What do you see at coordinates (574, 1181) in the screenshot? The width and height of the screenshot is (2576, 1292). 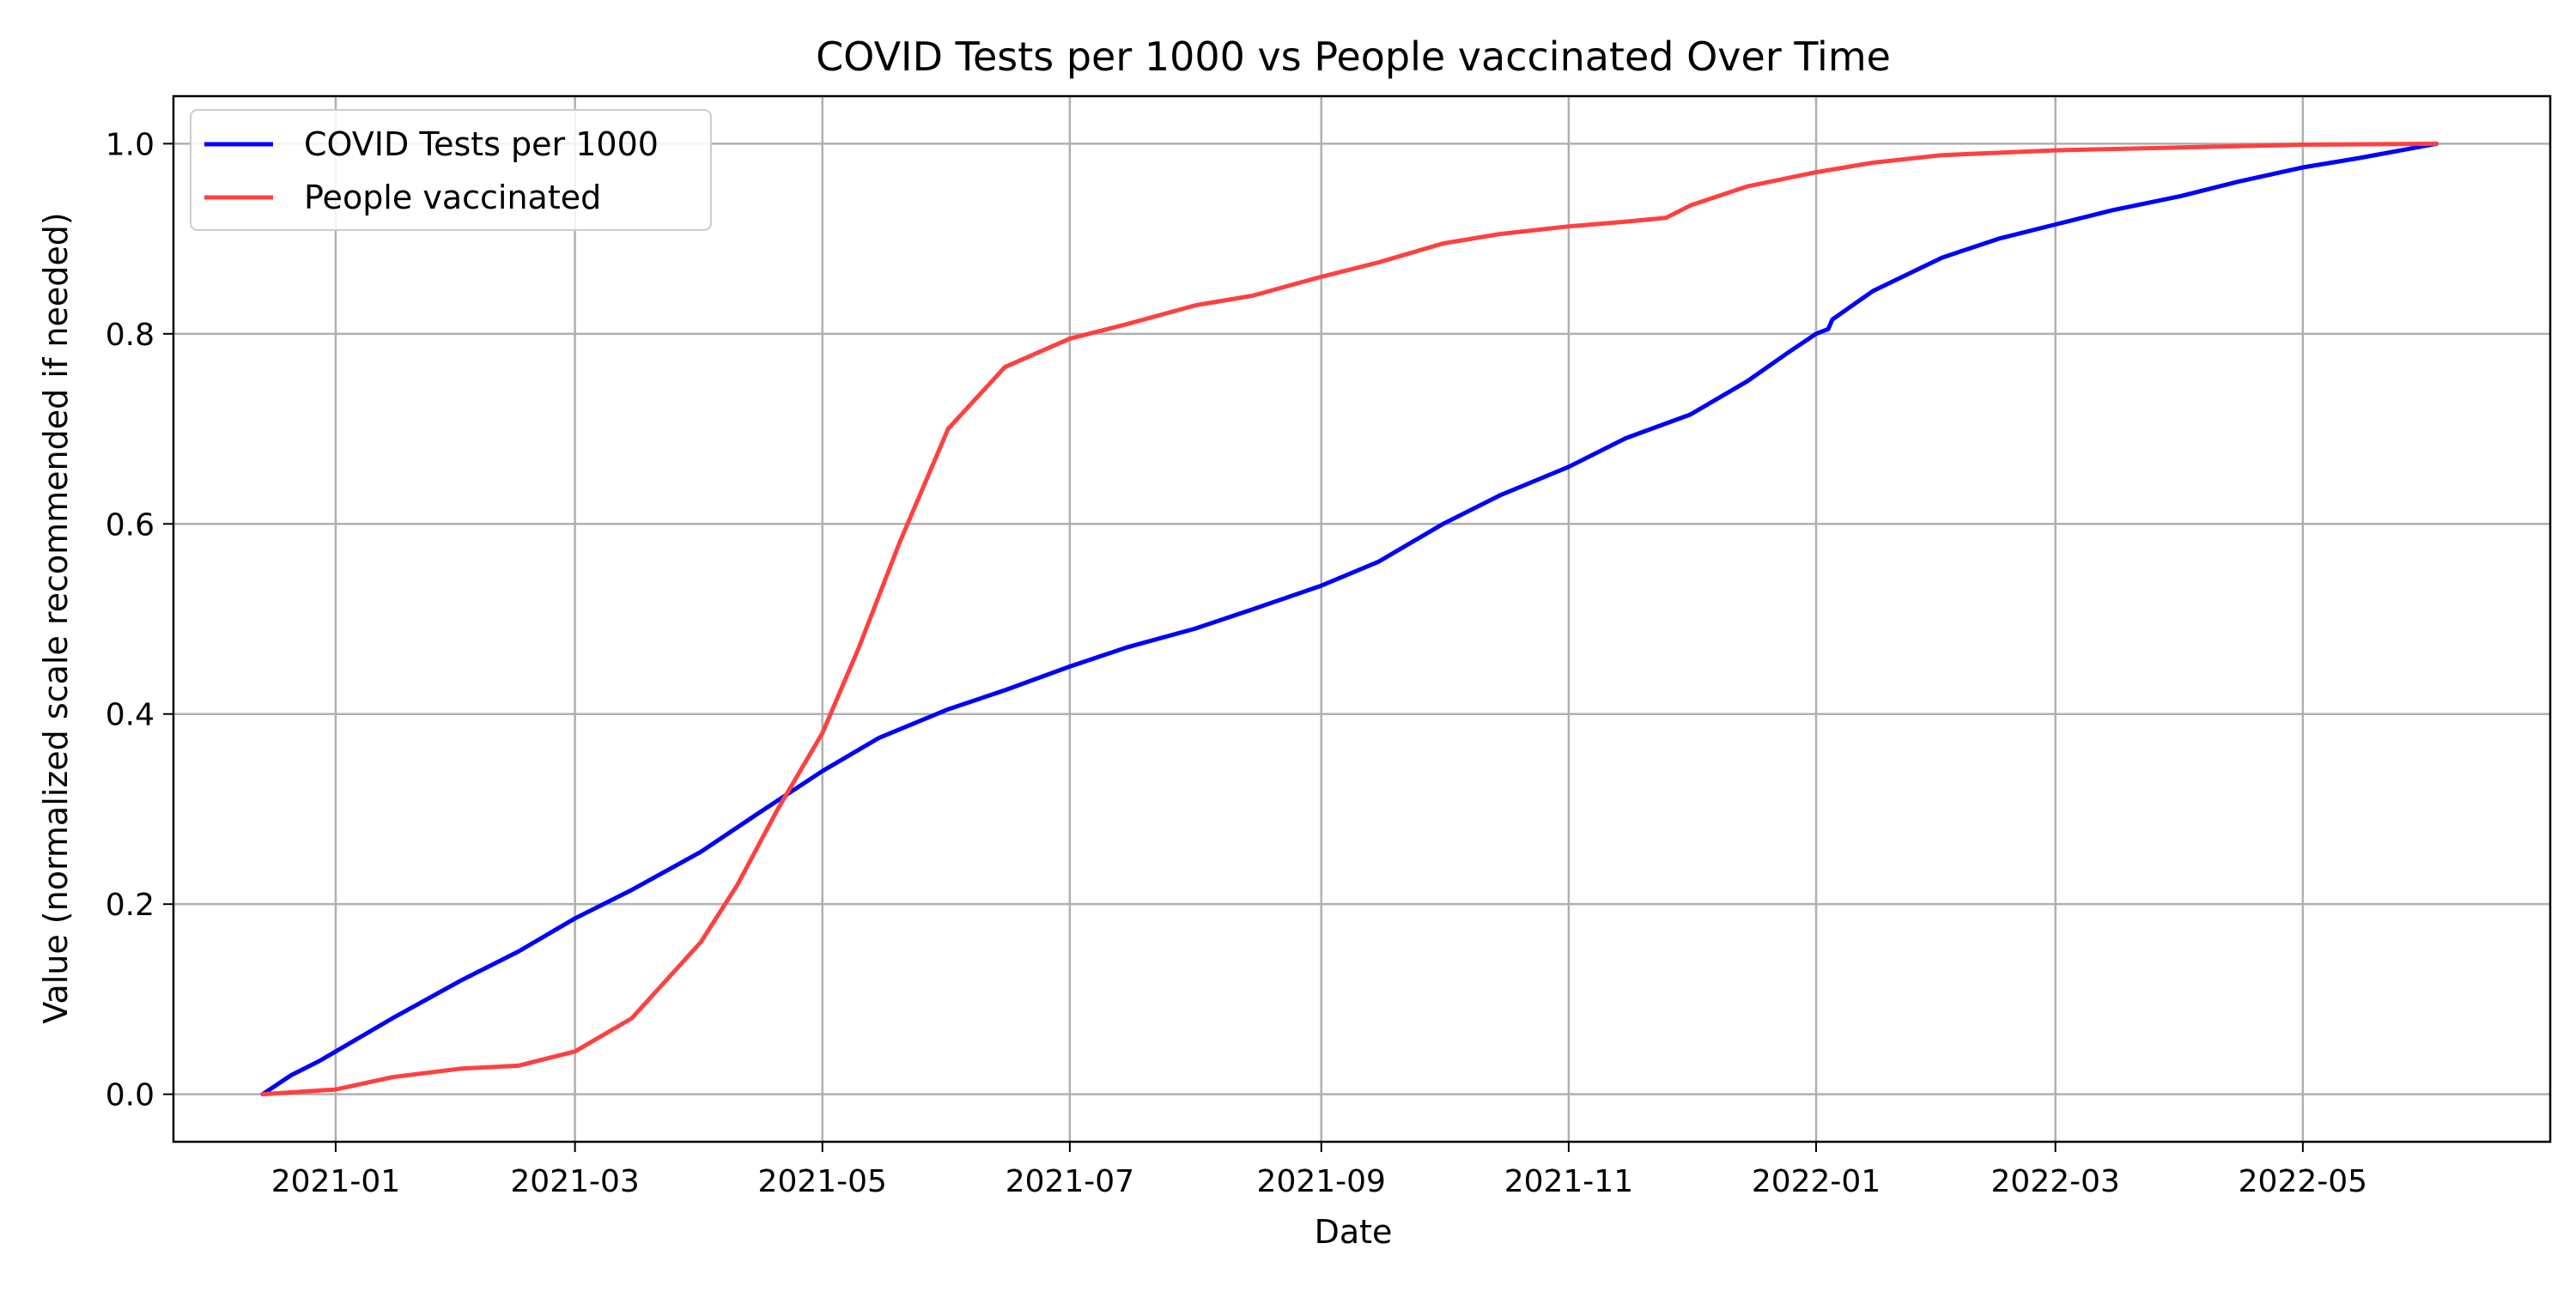 I see `x-tick-label: 2021-03` at bounding box center [574, 1181].